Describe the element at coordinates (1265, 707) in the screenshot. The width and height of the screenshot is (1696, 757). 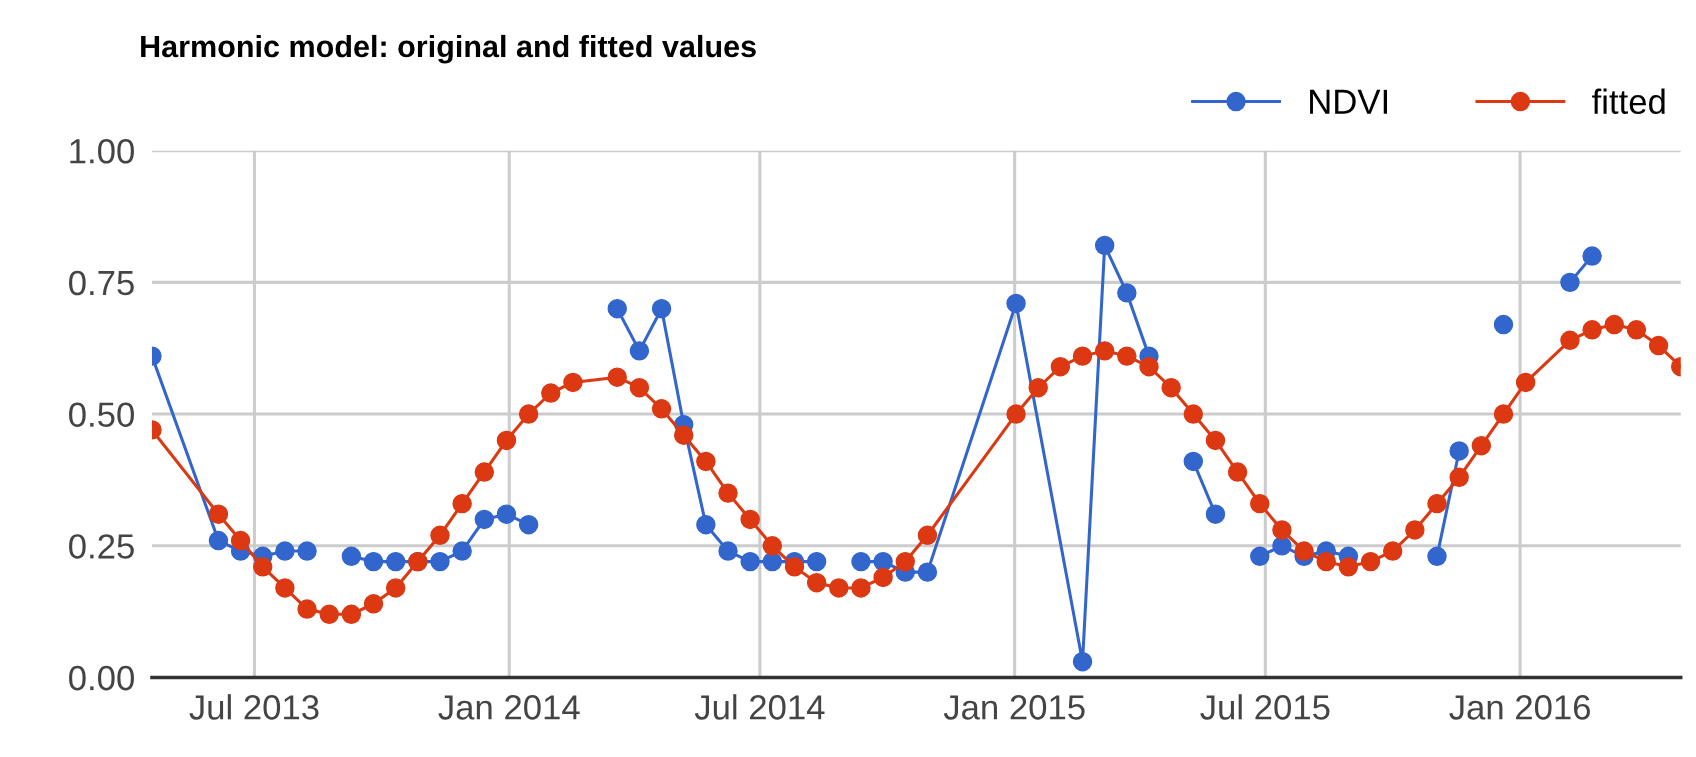
I see `x-tick-label: Jul 2015` at that location.